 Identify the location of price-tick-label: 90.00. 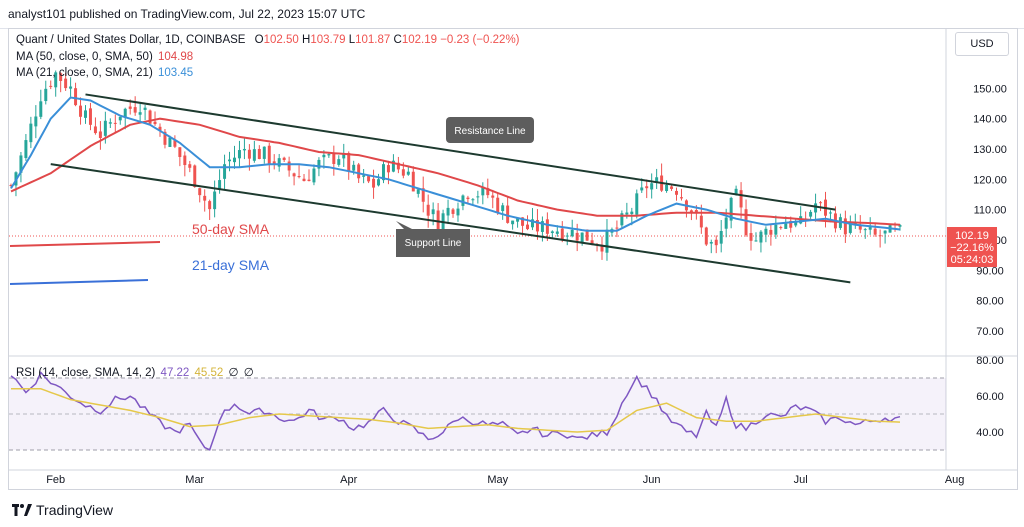
(990, 271).